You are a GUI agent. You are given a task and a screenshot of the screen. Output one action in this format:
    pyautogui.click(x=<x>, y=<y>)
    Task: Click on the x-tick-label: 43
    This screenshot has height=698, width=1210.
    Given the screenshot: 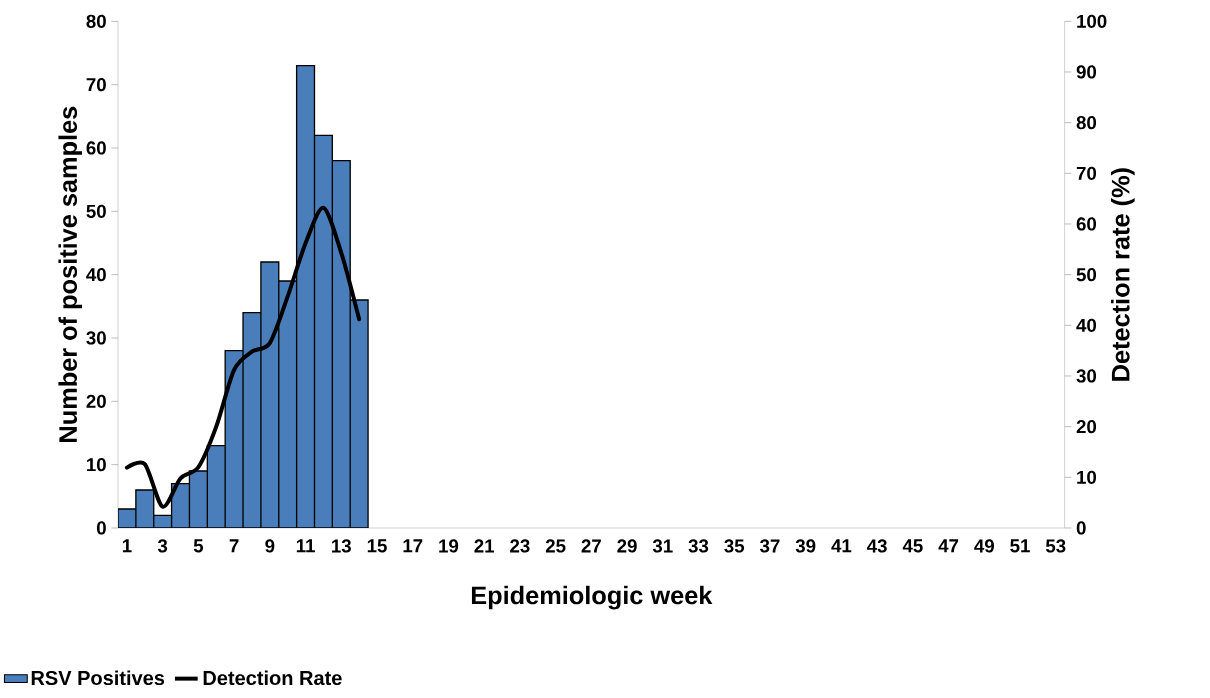 What is the action you would take?
    pyautogui.click(x=877, y=546)
    